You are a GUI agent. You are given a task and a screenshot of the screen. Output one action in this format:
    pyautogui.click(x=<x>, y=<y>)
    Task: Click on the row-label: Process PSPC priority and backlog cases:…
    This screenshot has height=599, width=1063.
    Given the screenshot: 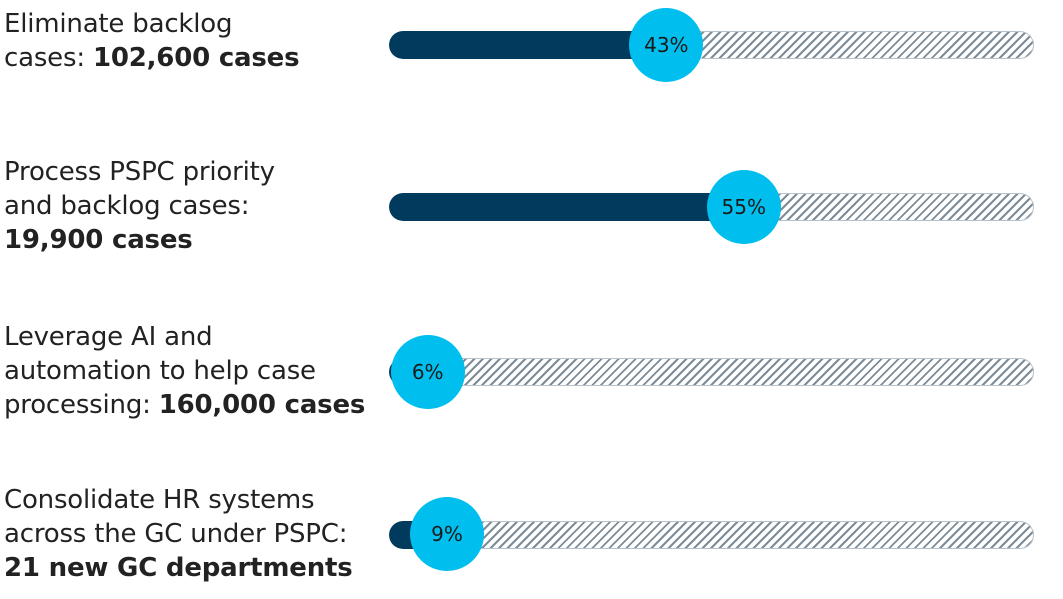 What is the action you would take?
    pyautogui.click(x=139, y=206)
    